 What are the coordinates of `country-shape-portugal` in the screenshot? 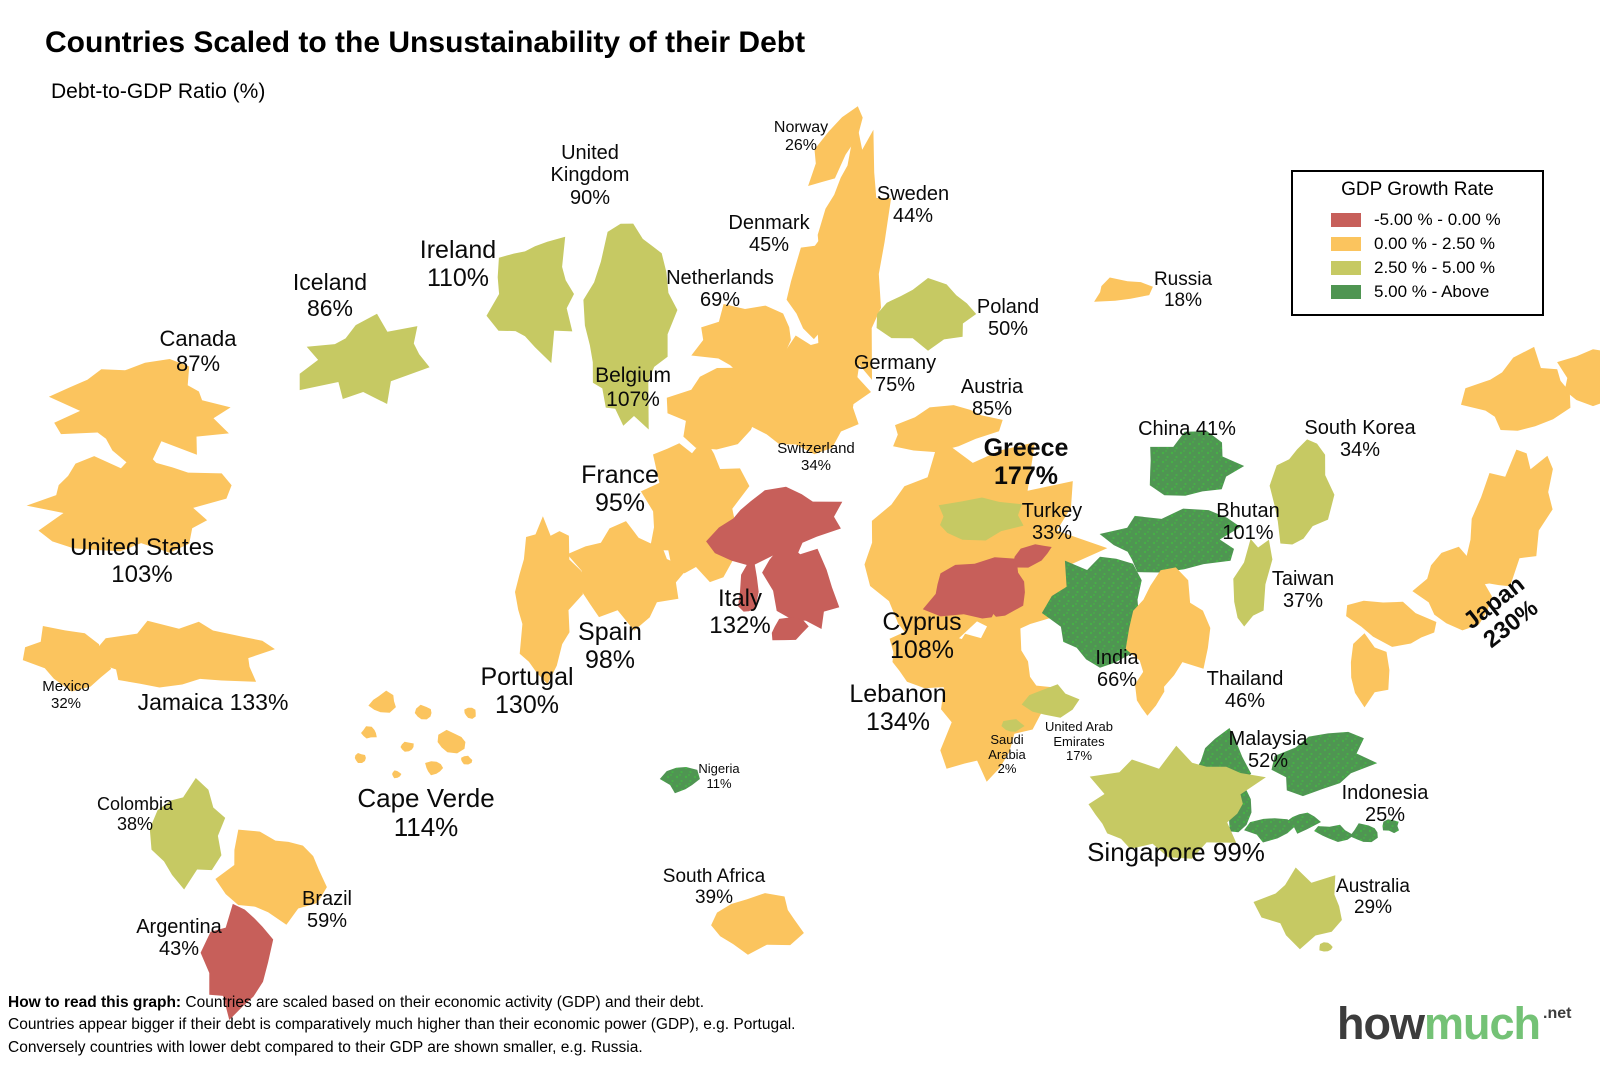 It's located at (549, 600).